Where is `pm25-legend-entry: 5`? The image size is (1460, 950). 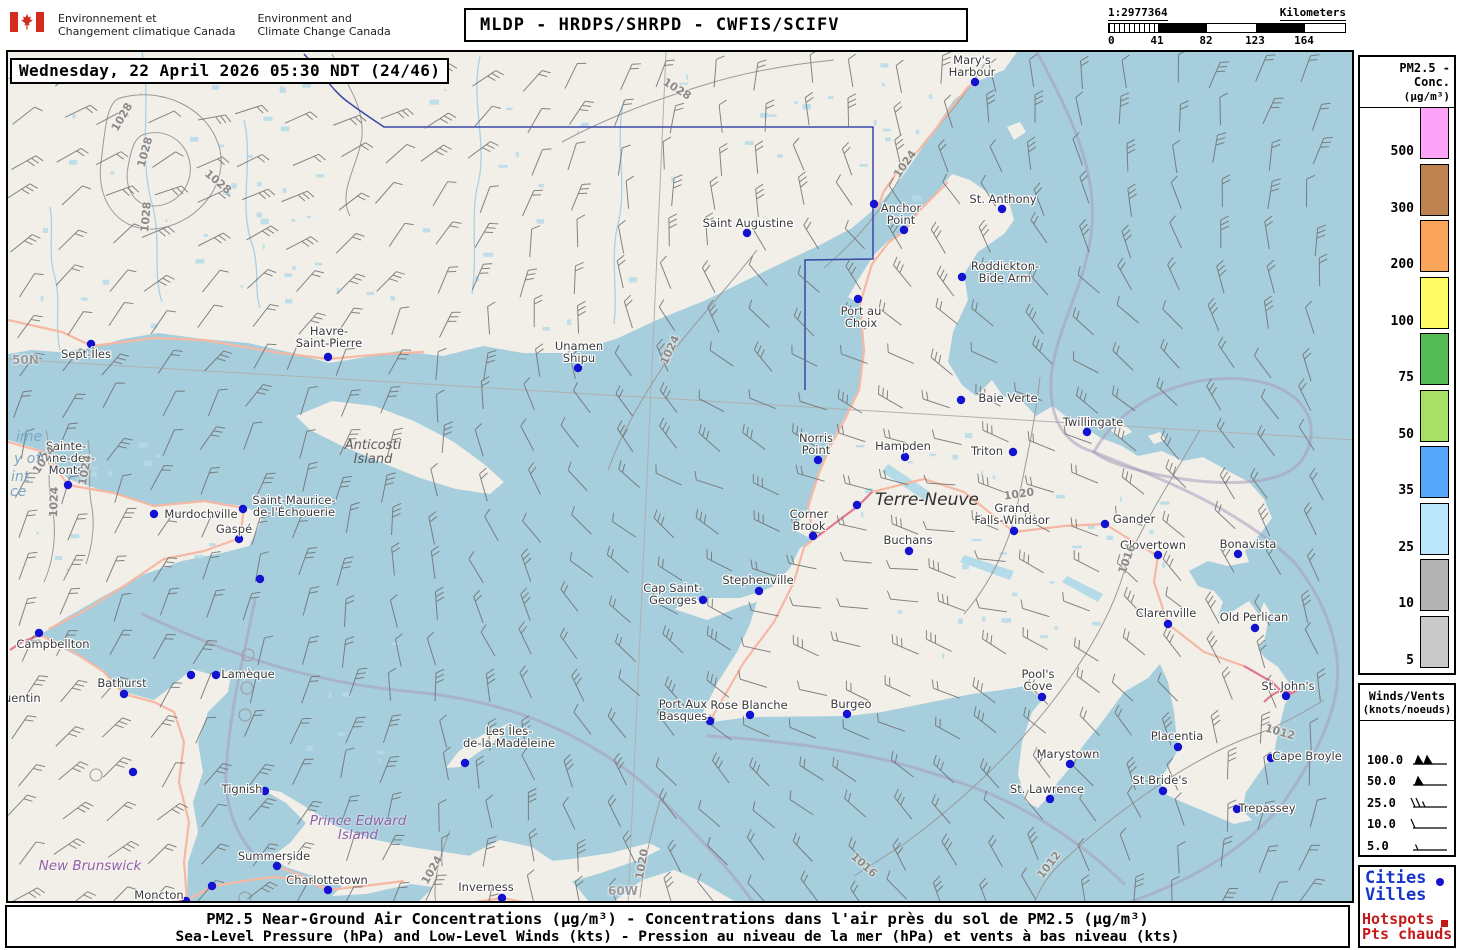 pm25-legend-entry: 5 is located at coordinates (1407, 641).